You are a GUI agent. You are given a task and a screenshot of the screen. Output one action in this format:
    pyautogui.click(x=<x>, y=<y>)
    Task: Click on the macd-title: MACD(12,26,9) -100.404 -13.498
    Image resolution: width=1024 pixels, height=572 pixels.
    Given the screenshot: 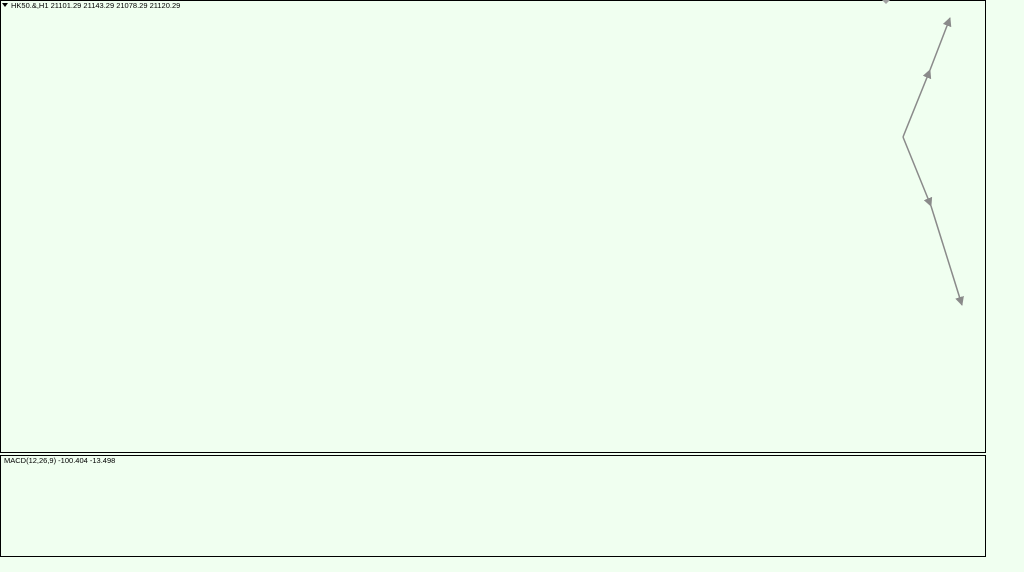 What is the action you would take?
    pyautogui.click(x=59, y=460)
    